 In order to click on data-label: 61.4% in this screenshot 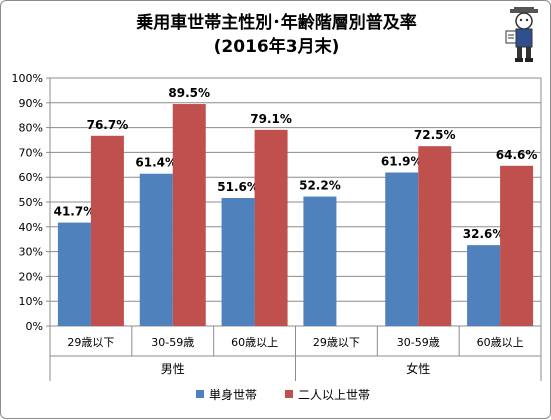, I will do `click(156, 163)`.